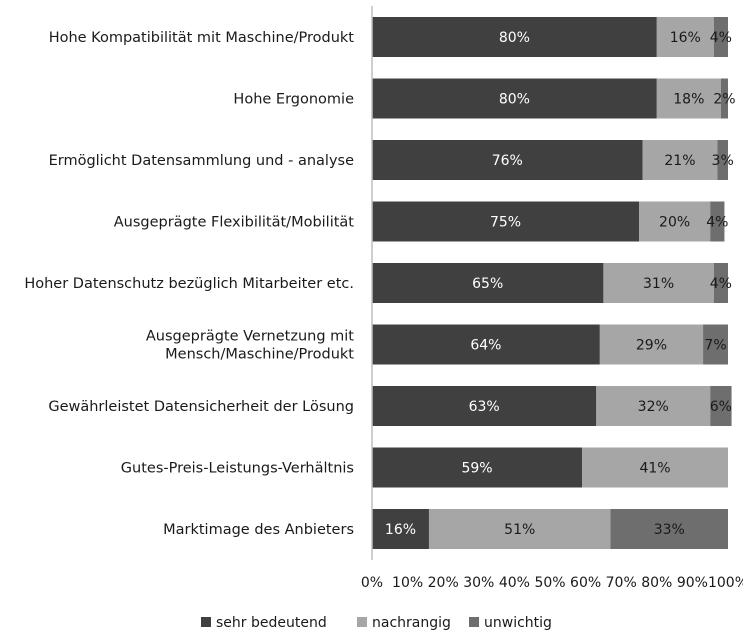 Image resolution: width=743 pixels, height=644 pixels. I want to click on data-label: 2%, so click(724, 100).